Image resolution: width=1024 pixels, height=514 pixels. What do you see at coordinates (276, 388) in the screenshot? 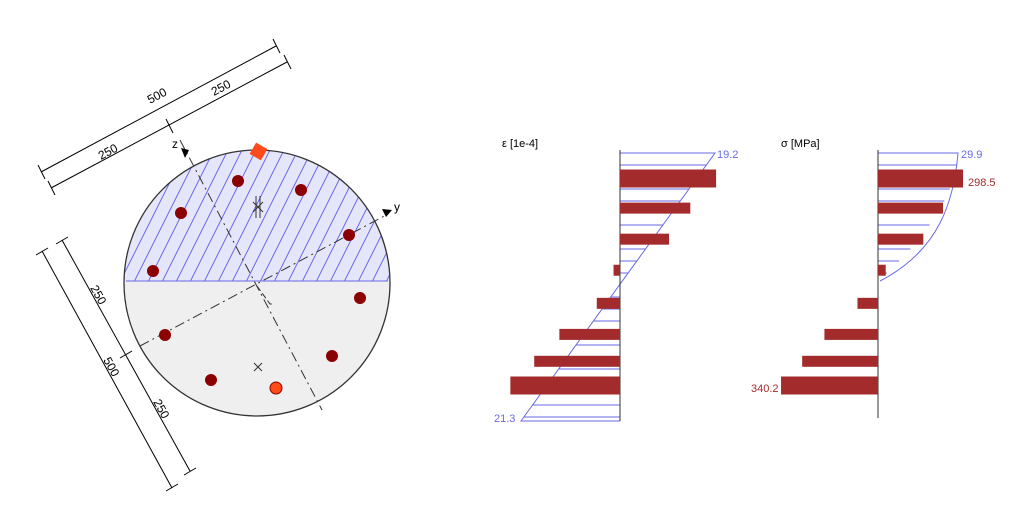
I see `rebar-critical` at bounding box center [276, 388].